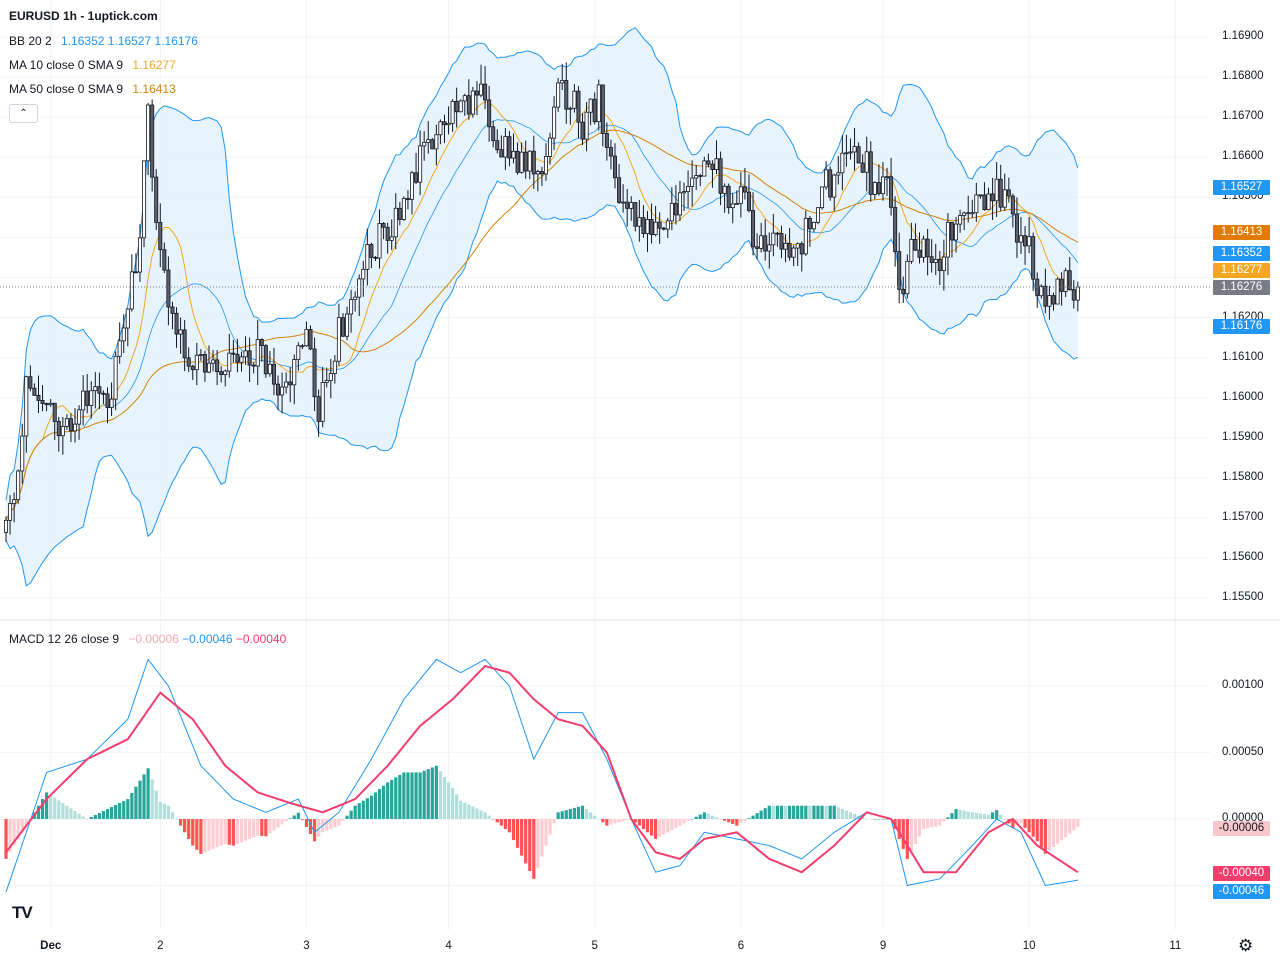  I want to click on price-badge: 1.16176, so click(1241, 326).